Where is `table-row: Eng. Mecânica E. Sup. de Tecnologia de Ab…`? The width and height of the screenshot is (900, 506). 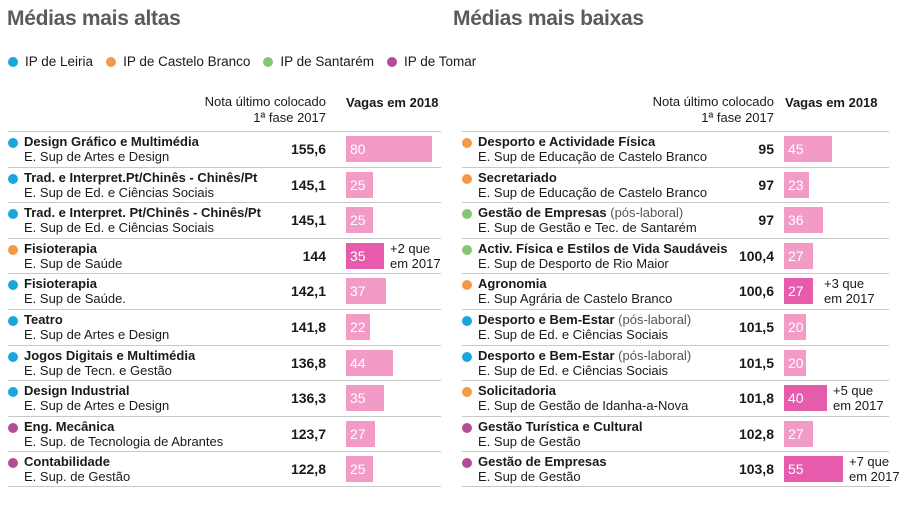
table-row: Eng. Mecânica E. Sup. de Tecnologia de Ab… is located at coordinates (224, 433).